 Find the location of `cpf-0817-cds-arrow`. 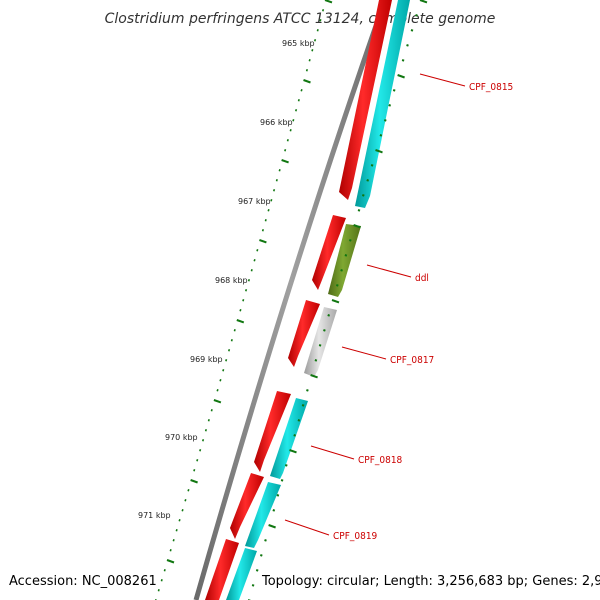

cpf-0817-cds-arrow is located at coordinates (320, 342).